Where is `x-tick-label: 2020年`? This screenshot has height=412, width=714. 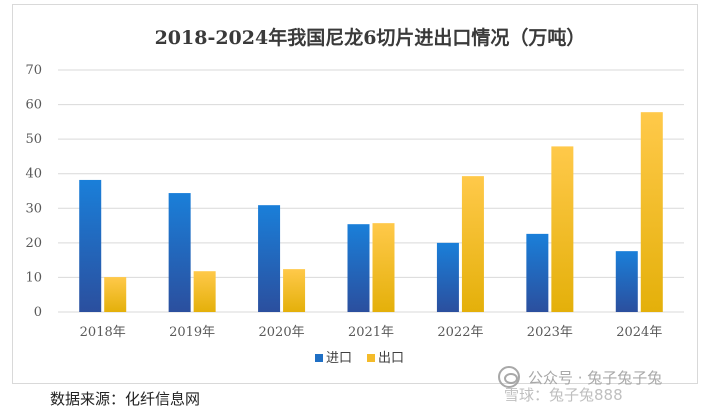 x-tick-label: 2020年 is located at coordinates (282, 332).